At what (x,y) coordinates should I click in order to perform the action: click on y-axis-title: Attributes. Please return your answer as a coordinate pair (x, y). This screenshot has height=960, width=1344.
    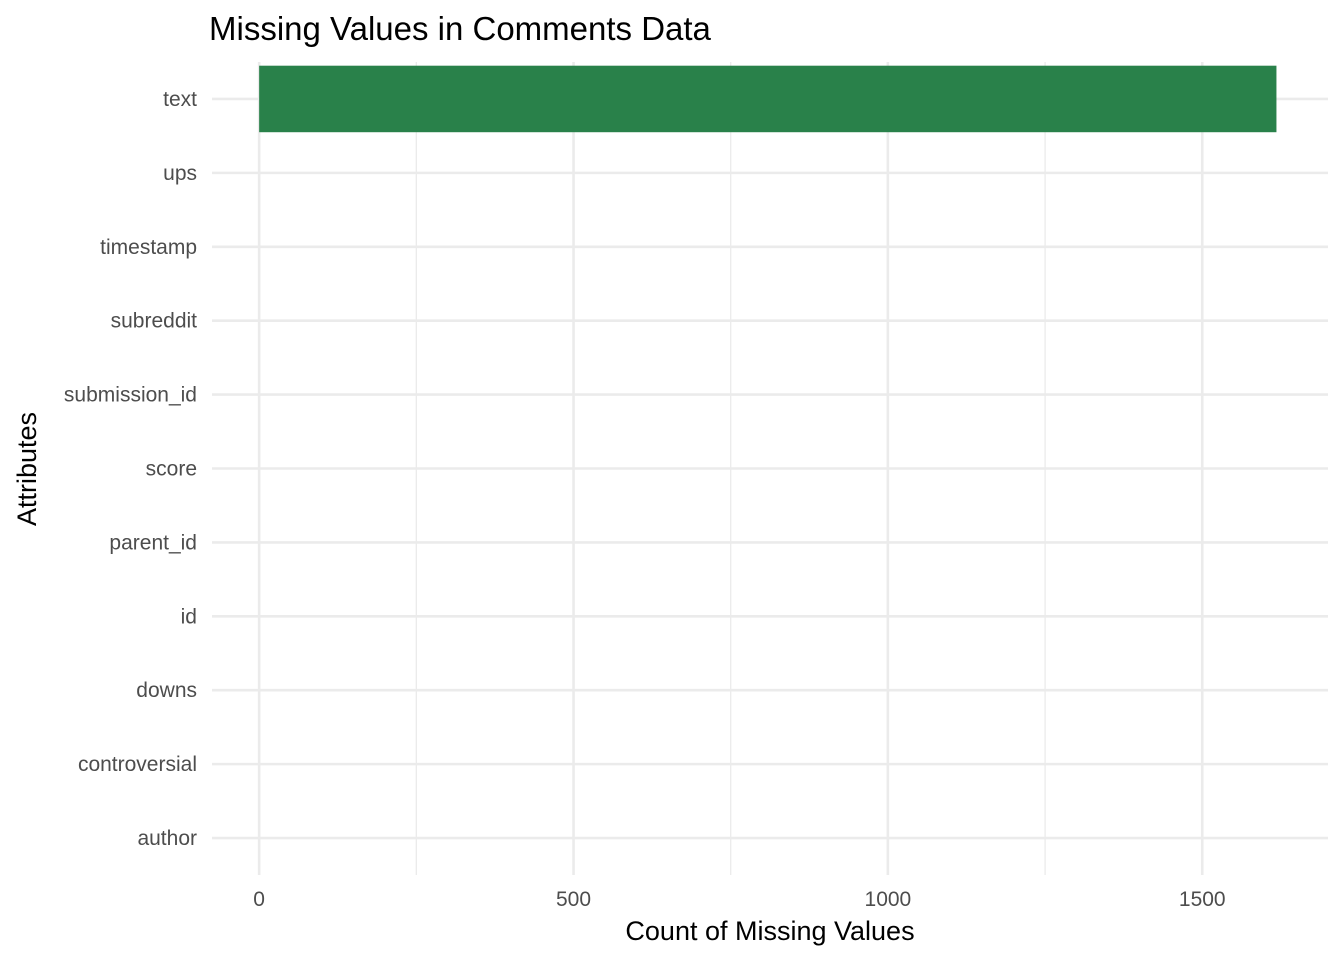
    Looking at the image, I should click on (27, 469).